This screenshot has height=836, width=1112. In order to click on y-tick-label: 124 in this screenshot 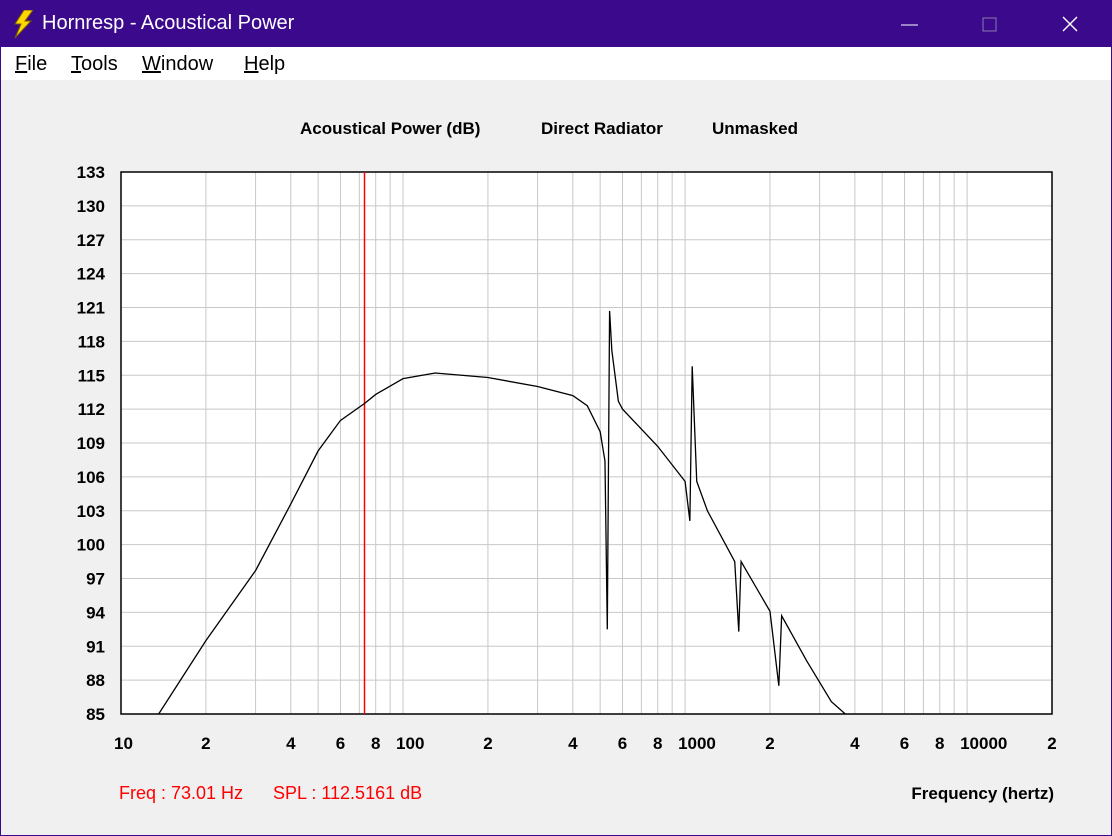, I will do `click(91, 274)`.